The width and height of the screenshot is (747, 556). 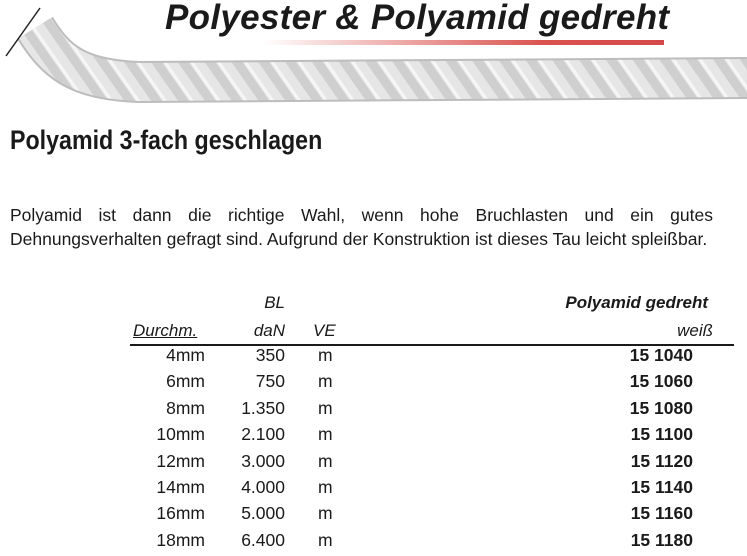 I want to click on header-ve: VE, so click(x=324, y=330).